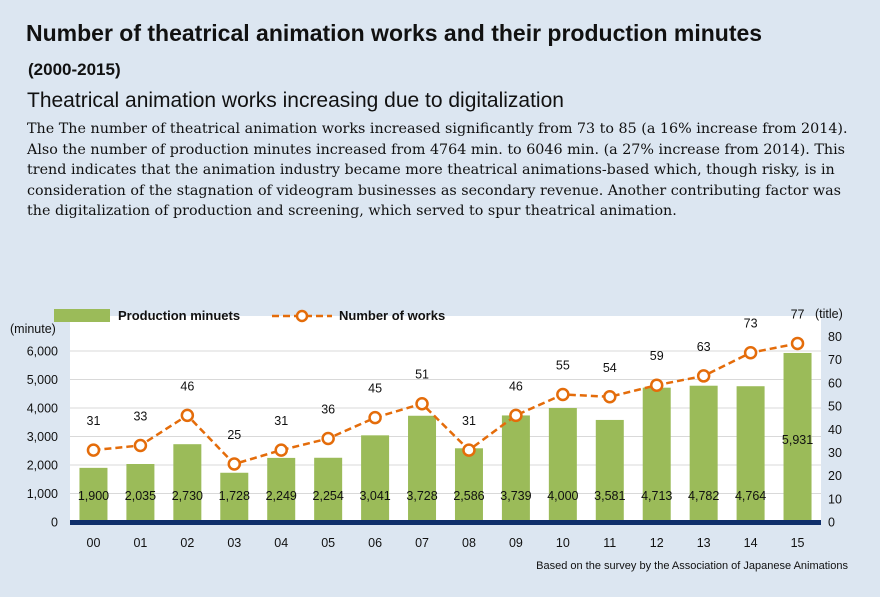 The height and width of the screenshot is (597, 880). Describe the element at coordinates (140, 416) in the screenshot. I see `works-label-01: 33` at that location.